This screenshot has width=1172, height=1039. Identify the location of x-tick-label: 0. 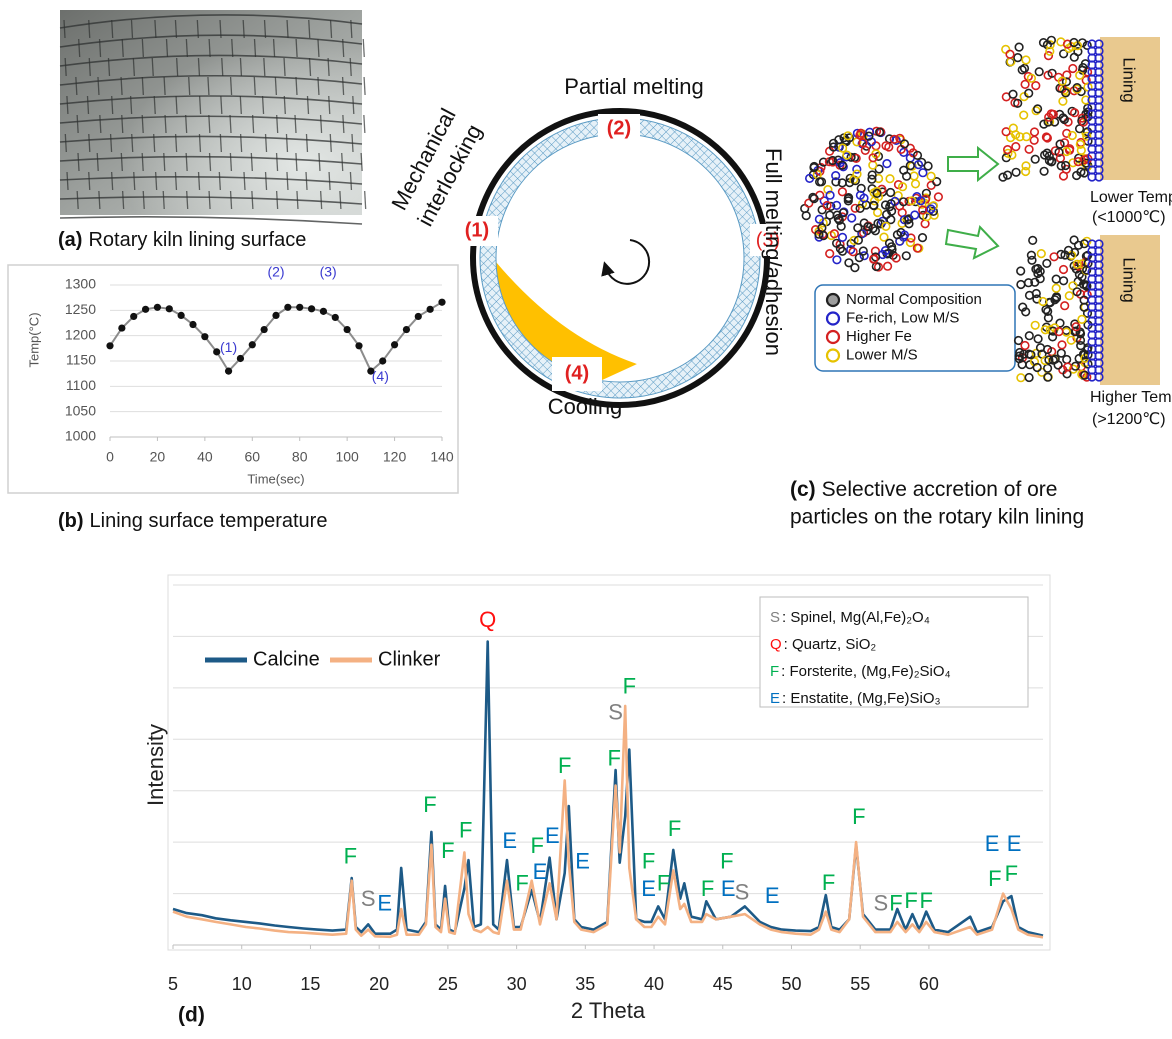
(110, 457).